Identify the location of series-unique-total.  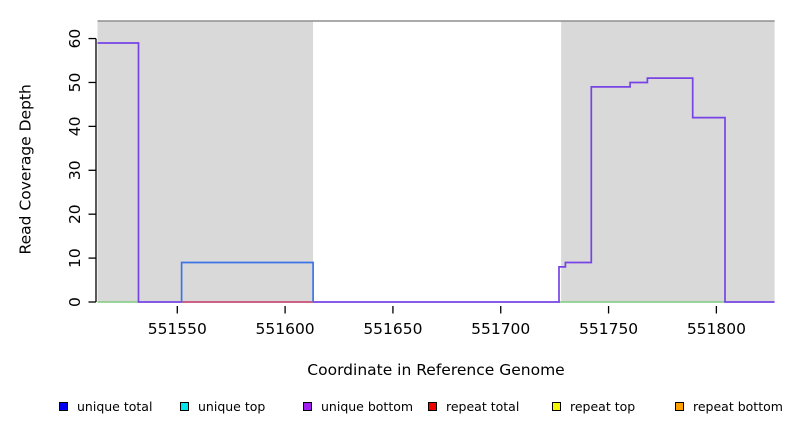
(247, 281).